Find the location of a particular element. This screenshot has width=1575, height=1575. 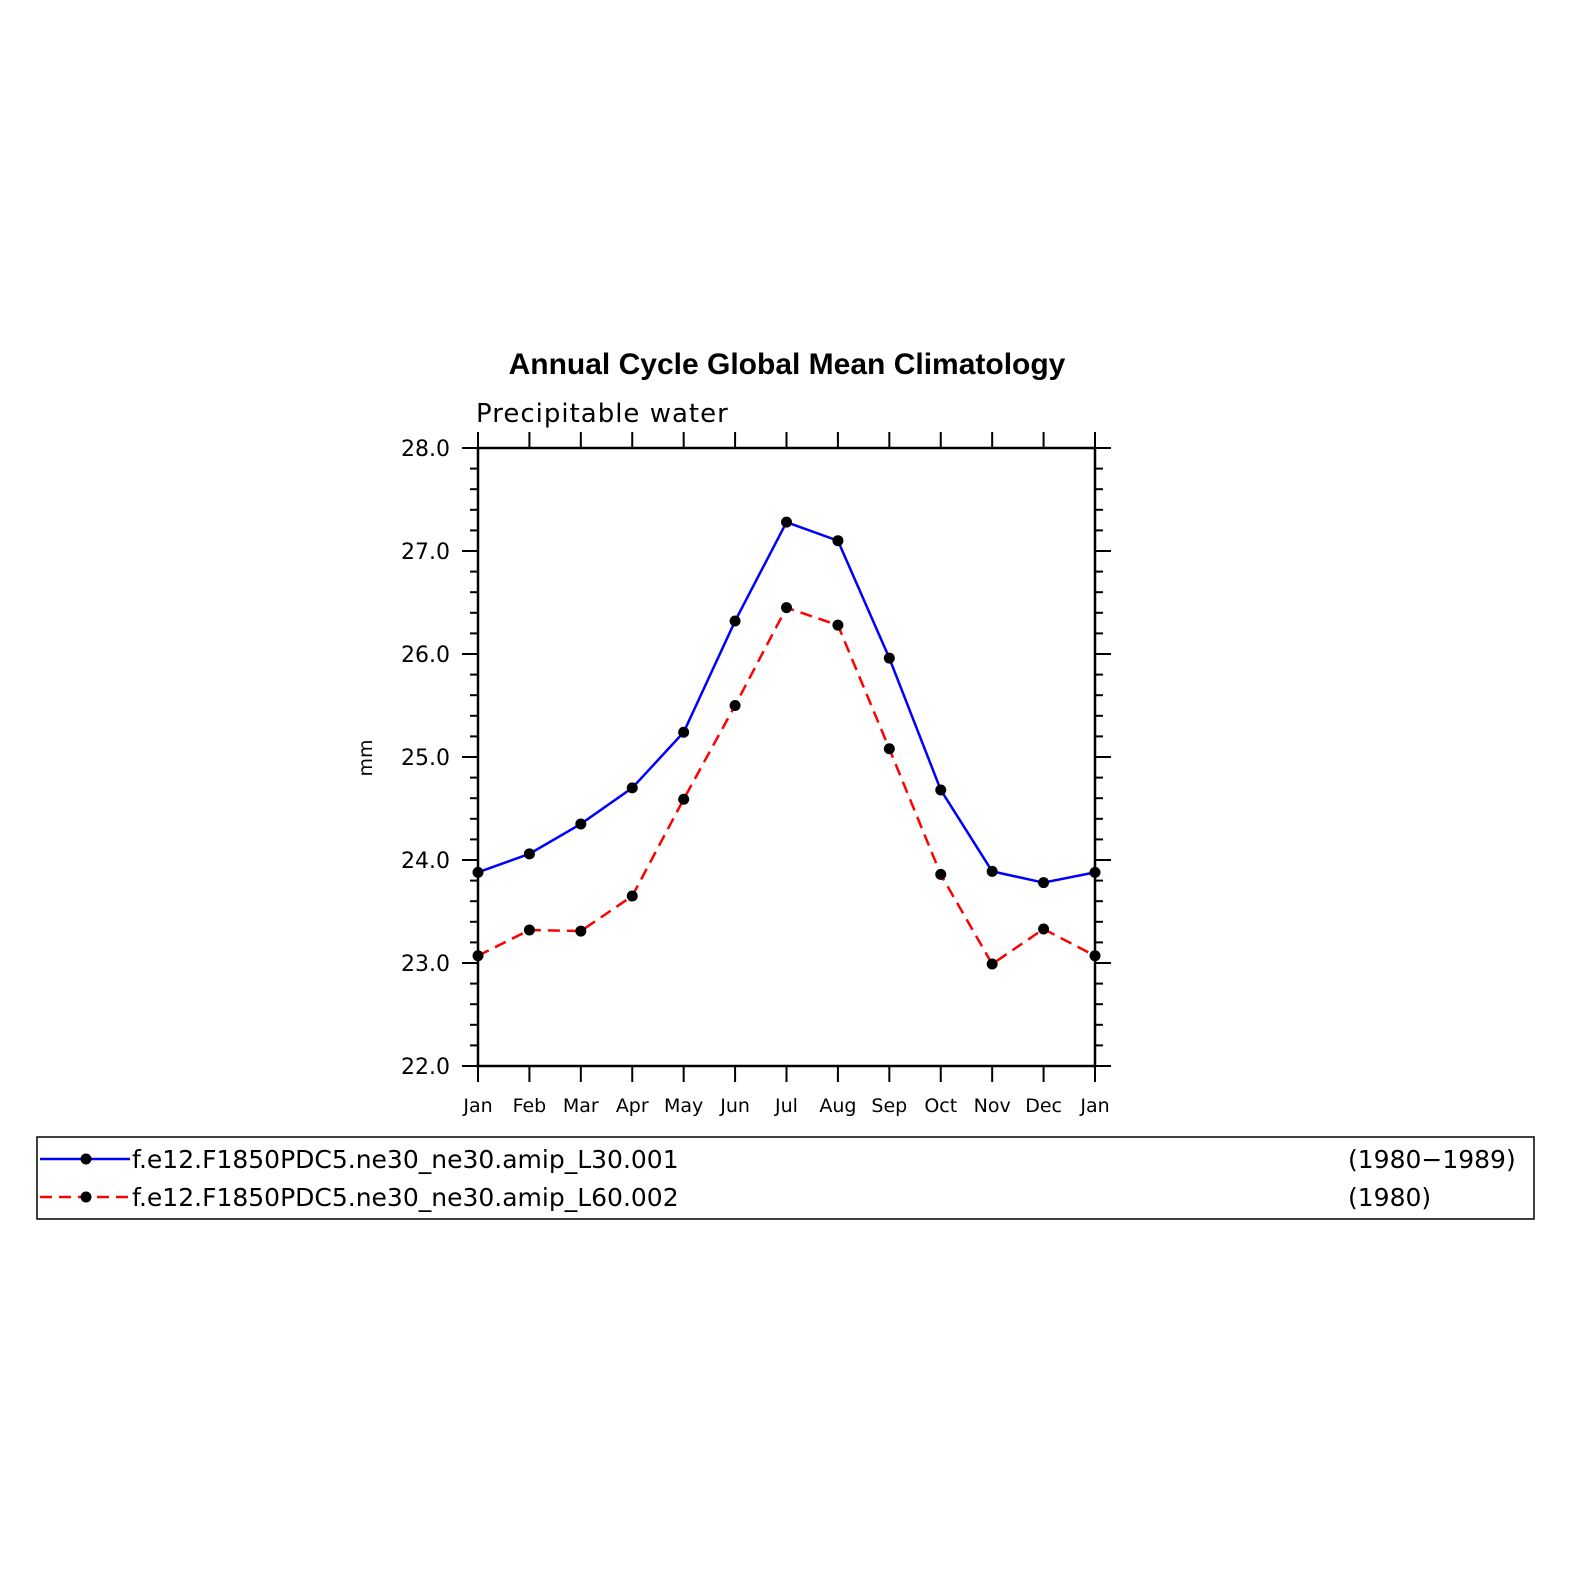

x-tick-label: Nov is located at coordinates (992, 1106).